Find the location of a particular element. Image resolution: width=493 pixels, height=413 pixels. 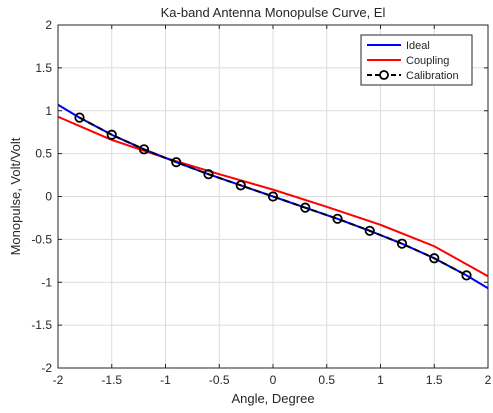

x-tick-label: 0.5 is located at coordinates (326, 380).